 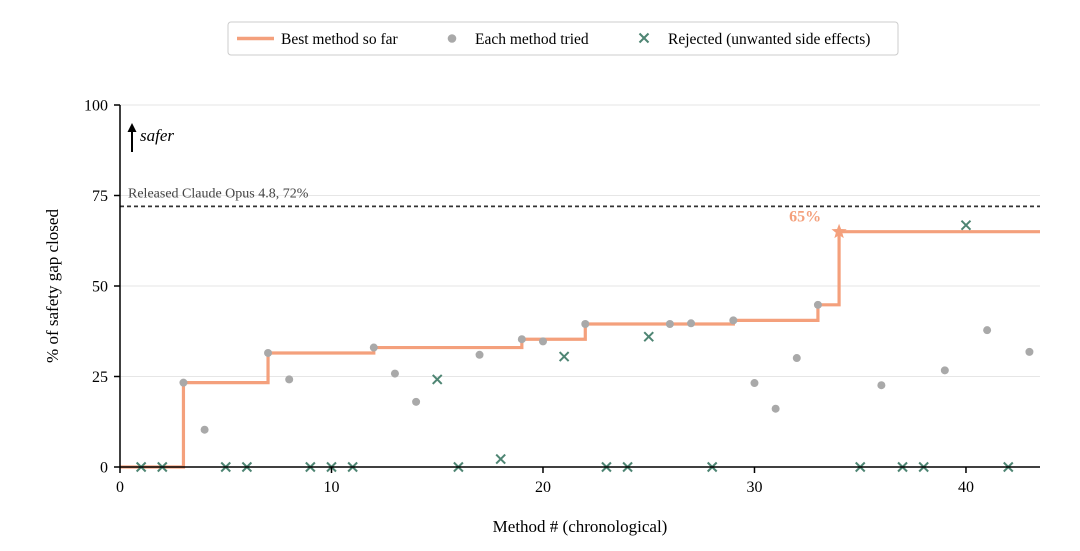 I want to click on legend-frame, so click(x=563, y=38).